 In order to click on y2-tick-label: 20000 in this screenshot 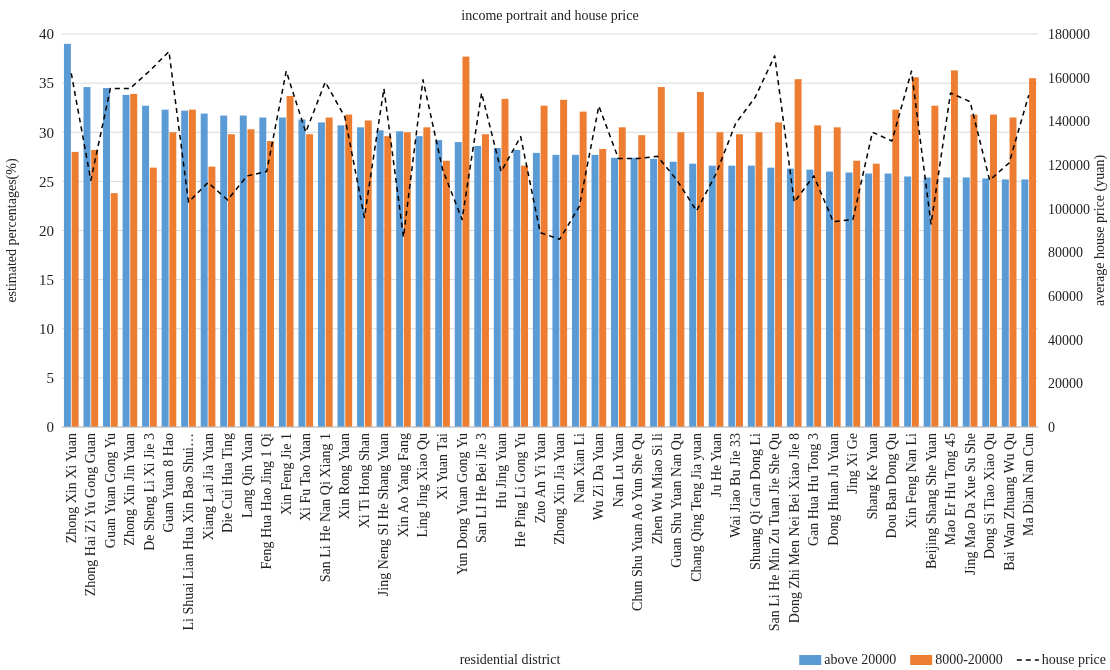, I will do `click(1065, 384)`.